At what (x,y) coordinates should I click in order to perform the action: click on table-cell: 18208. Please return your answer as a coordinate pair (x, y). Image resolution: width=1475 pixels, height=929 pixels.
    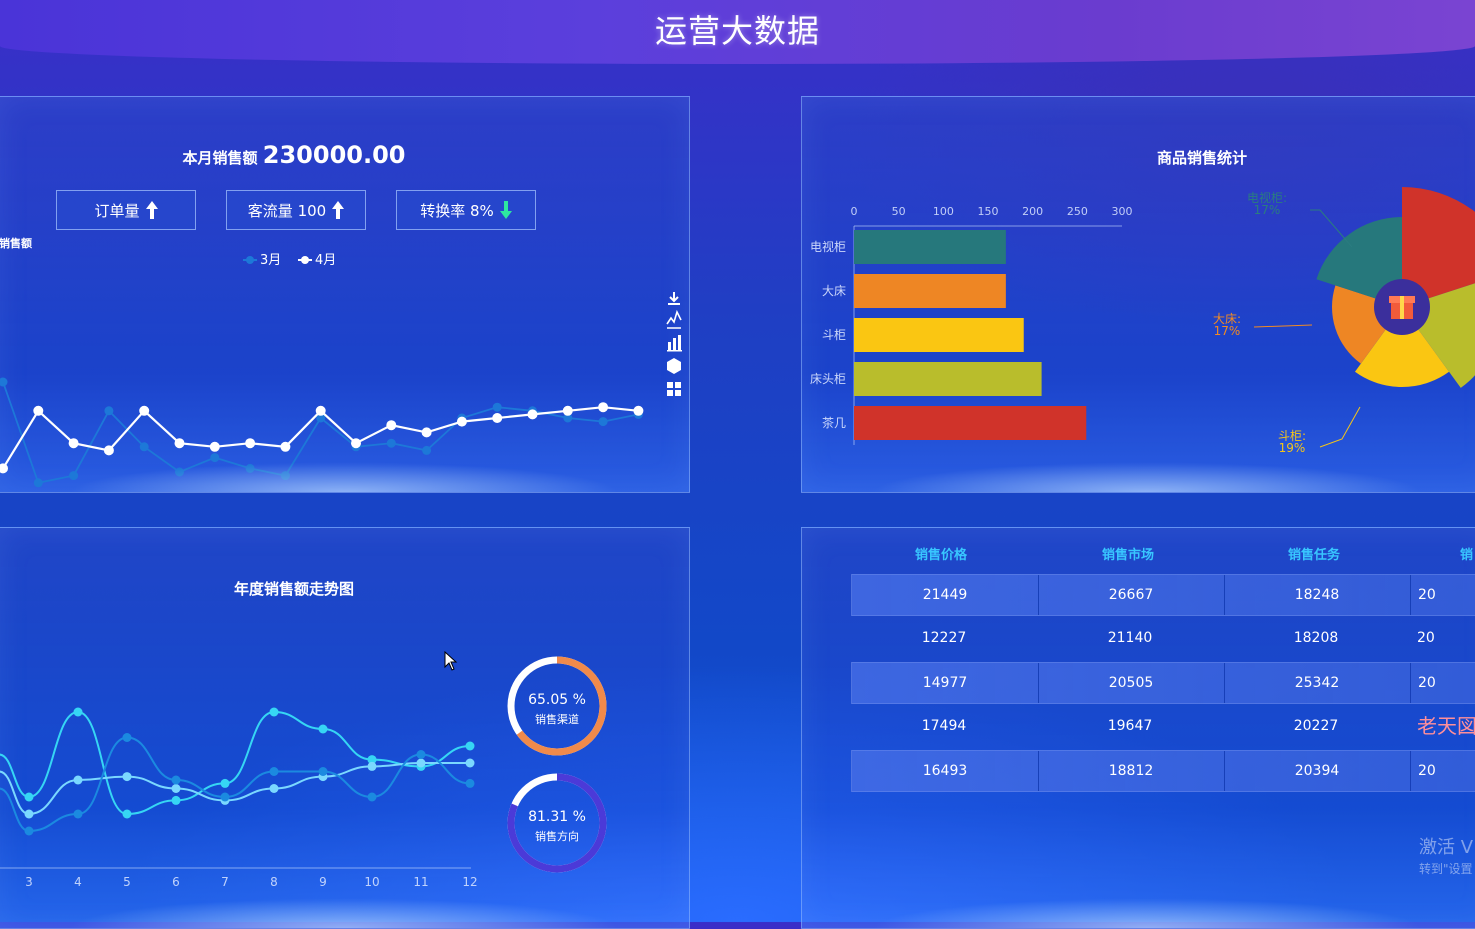
    Looking at the image, I should click on (1316, 638).